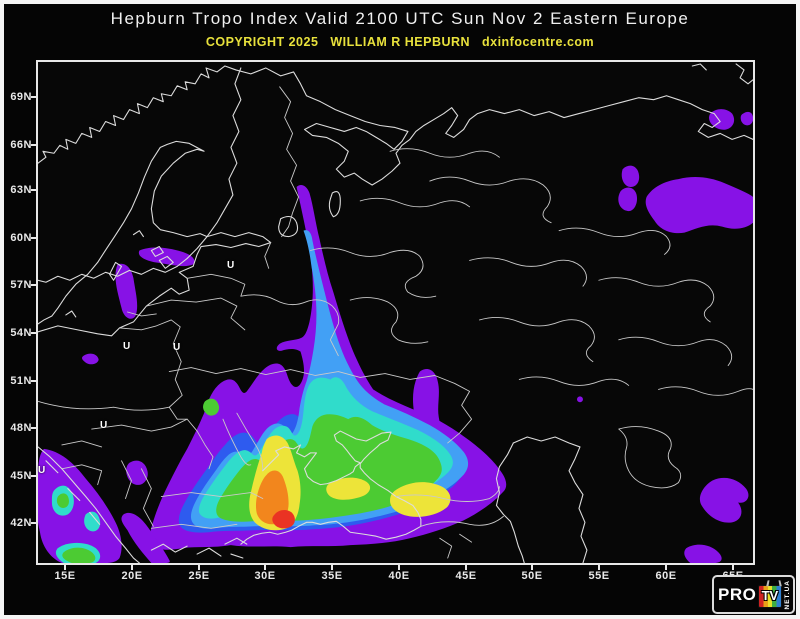 This screenshot has width=800, height=619. I want to click on lat-label: 69N, so click(21, 97).